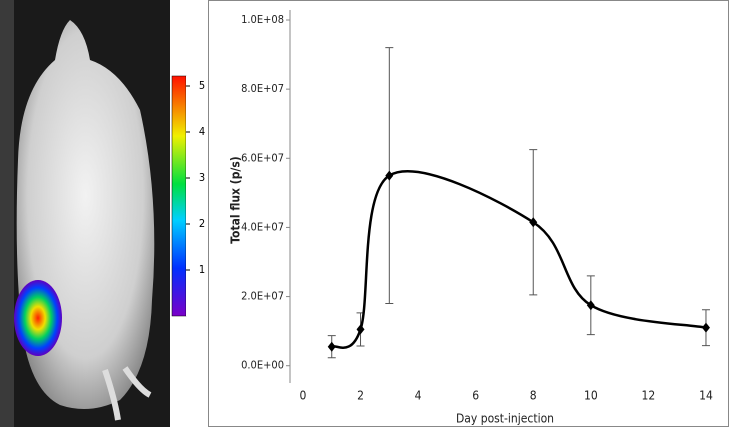 The image size is (729, 427). I want to click on x-tick-label: 0, so click(303, 396).